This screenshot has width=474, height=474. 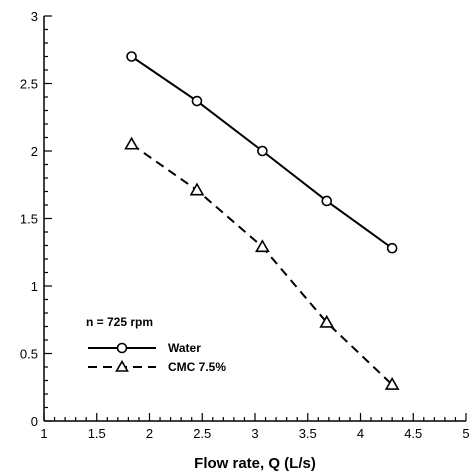 I want to click on y-tick-label: 1.5, so click(x=29, y=219).